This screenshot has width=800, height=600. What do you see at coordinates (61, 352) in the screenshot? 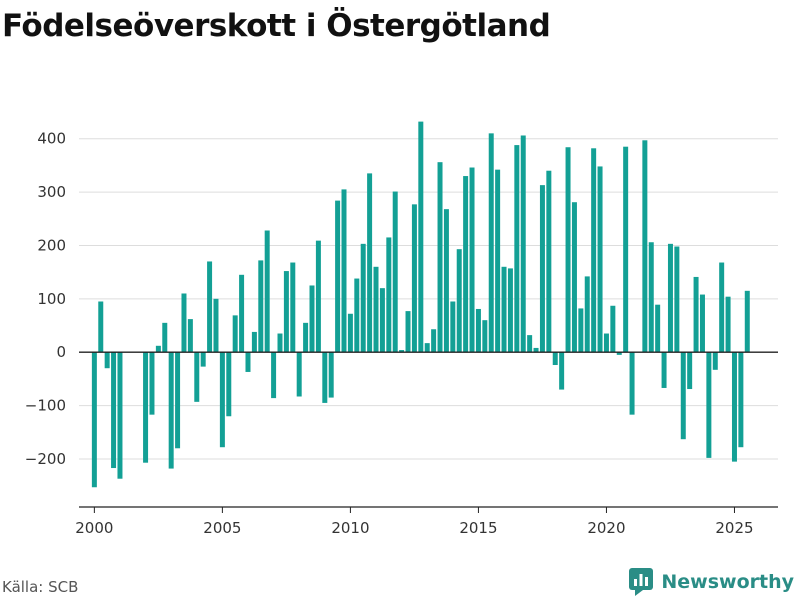
I see `y-tick-label: 0` at bounding box center [61, 352].